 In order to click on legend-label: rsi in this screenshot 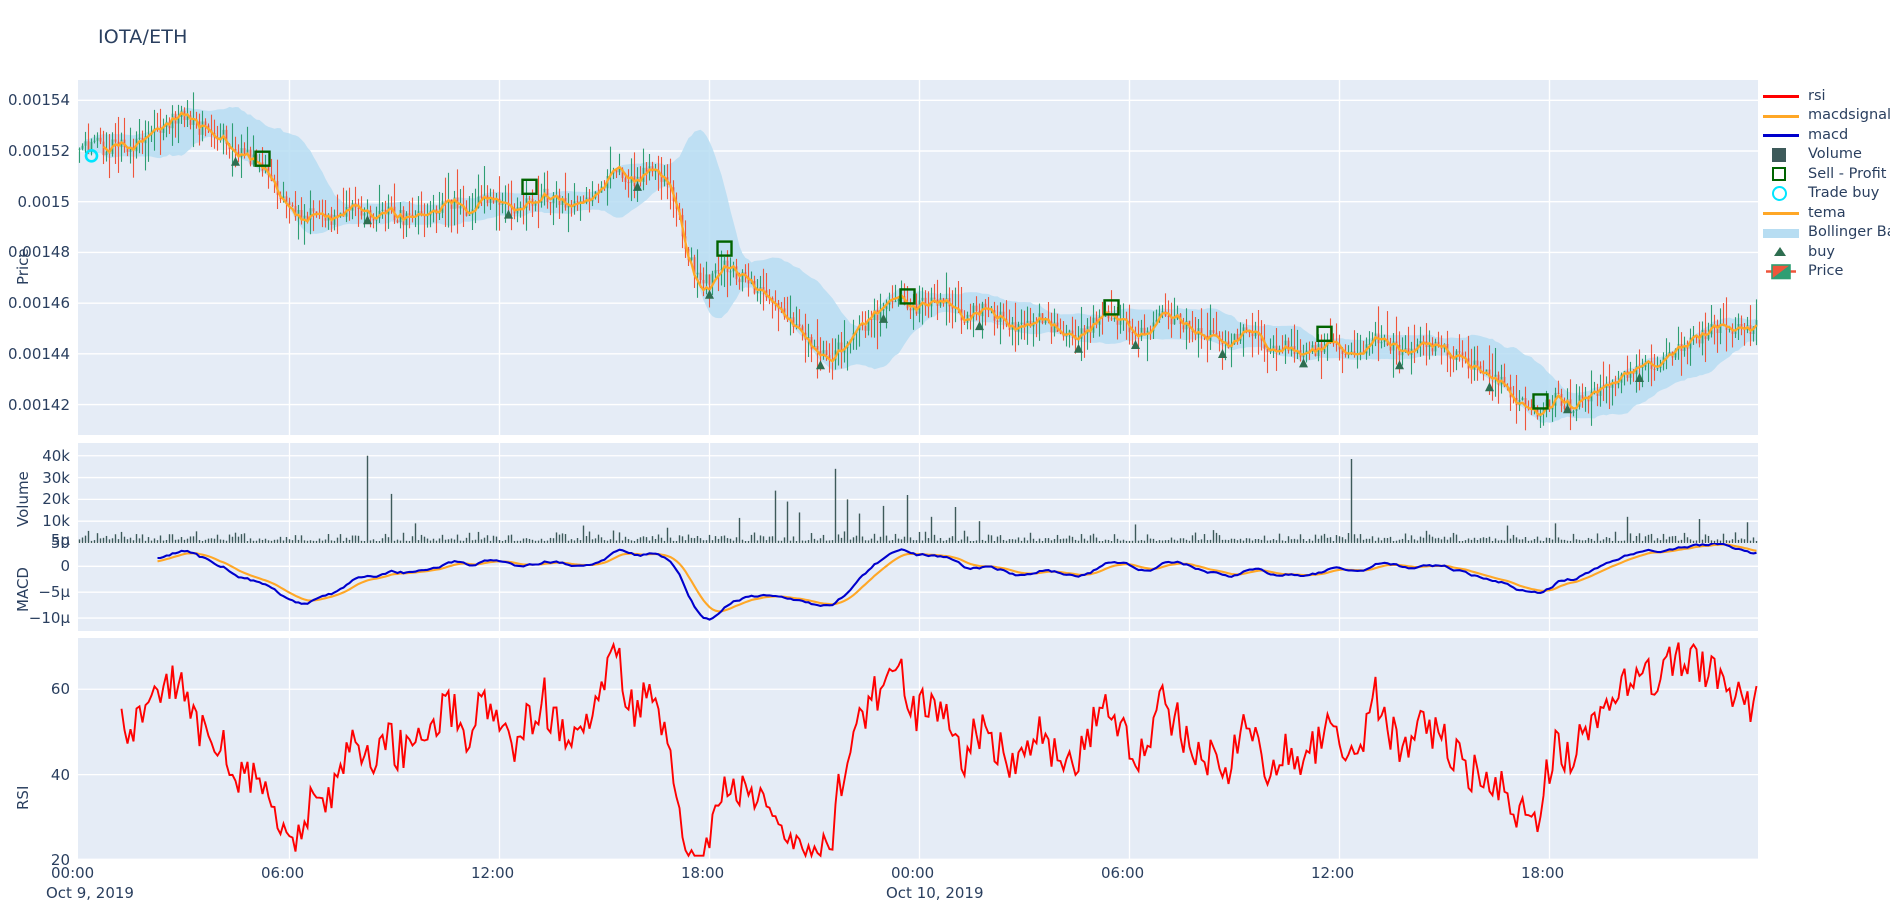, I will do `click(1817, 95)`.